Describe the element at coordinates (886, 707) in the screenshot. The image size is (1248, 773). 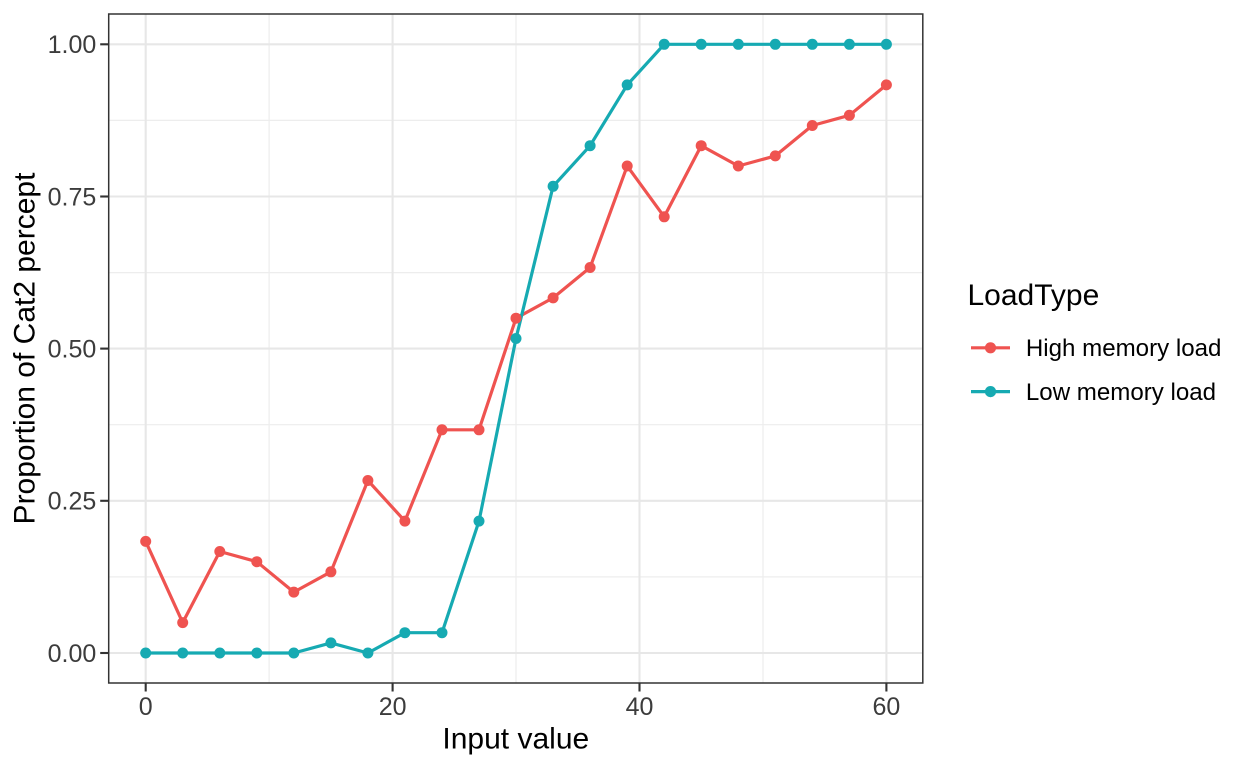
I see `svg-text: 60` at that location.